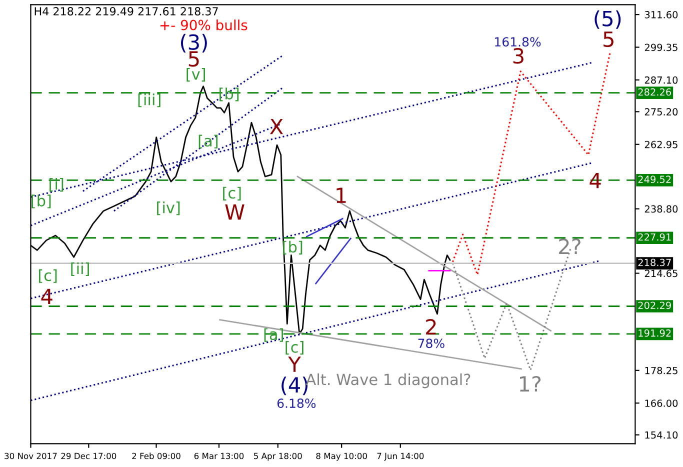 The height and width of the screenshot is (467, 683). I want to click on y-tick-label: 311.60, so click(661, 14).